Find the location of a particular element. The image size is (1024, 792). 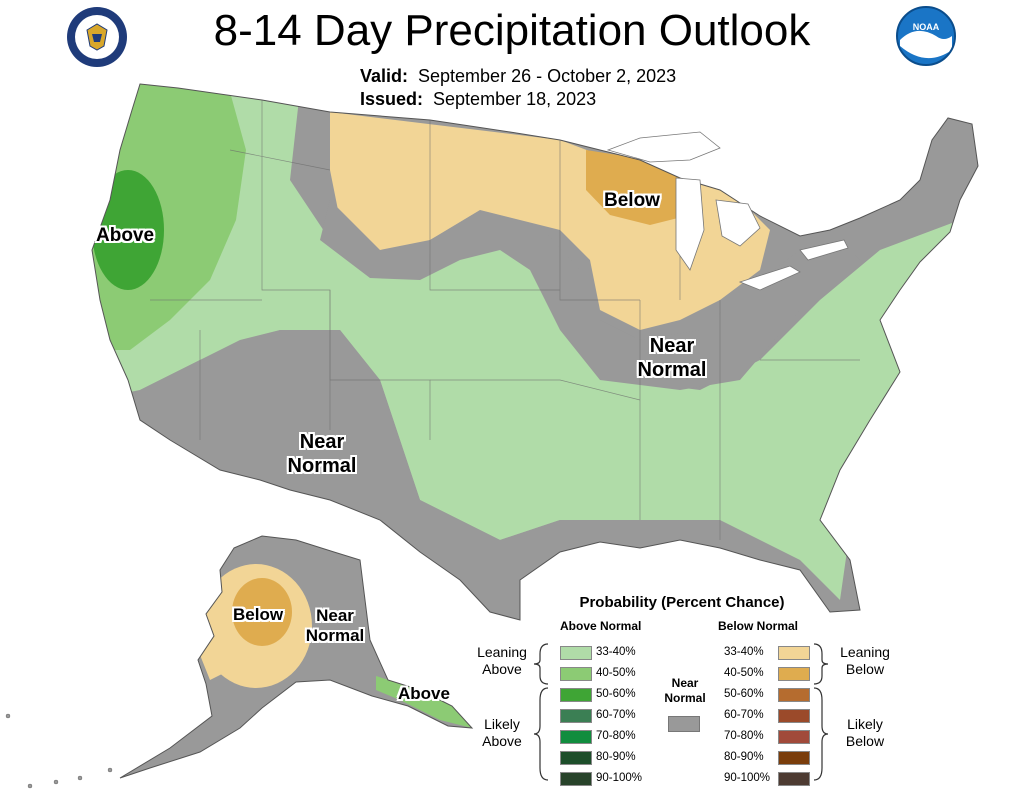

legend-below-swatch-label-7: 90-100% is located at coordinates (747, 778).